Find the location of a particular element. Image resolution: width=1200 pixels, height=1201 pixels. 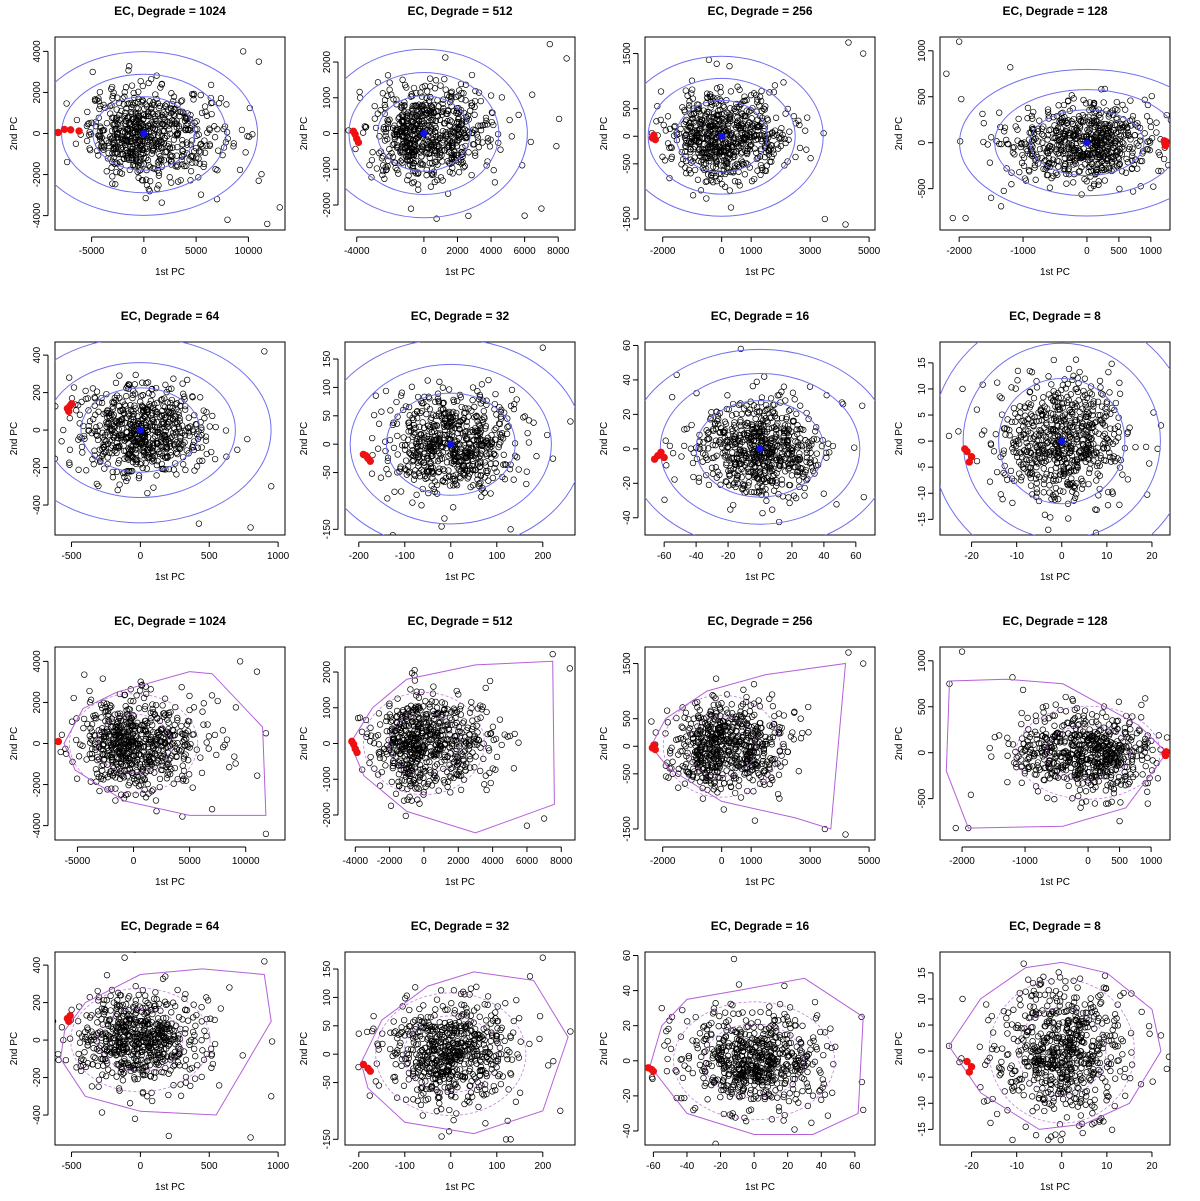

y-tick-label: 1500 is located at coordinates (627, 53).